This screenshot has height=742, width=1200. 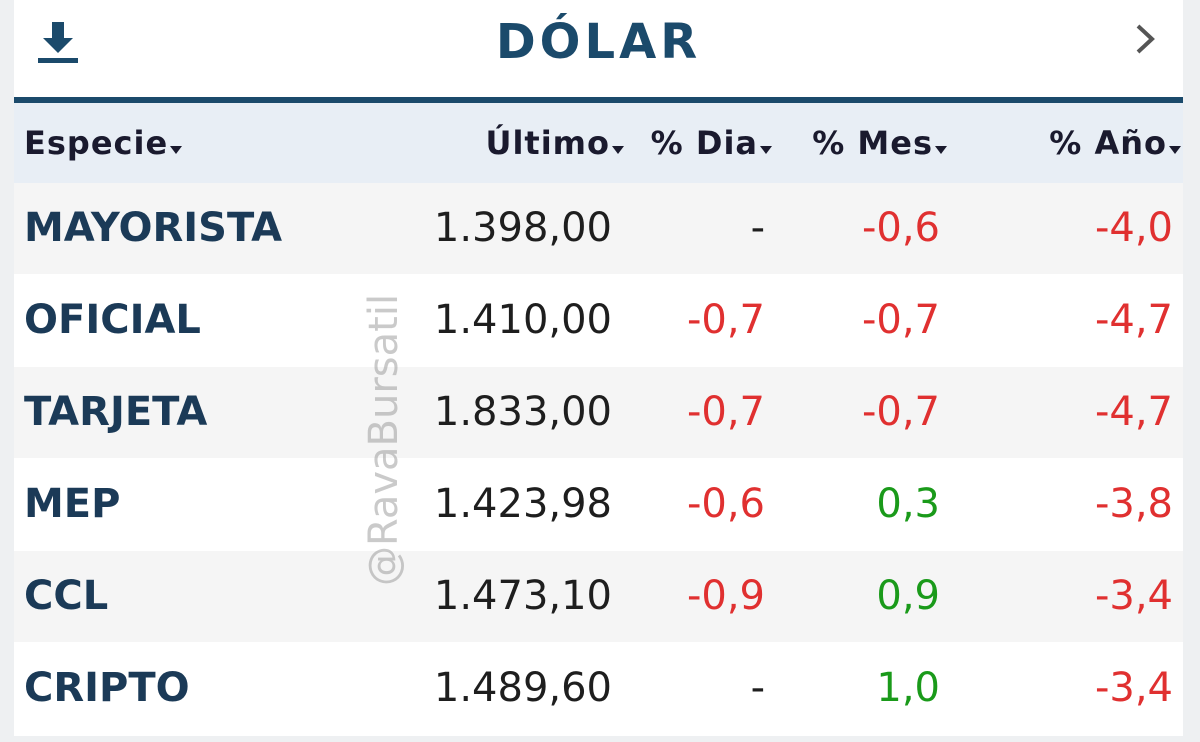 I want to click on value-cell: 1.423,98, so click(x=522, y=504).